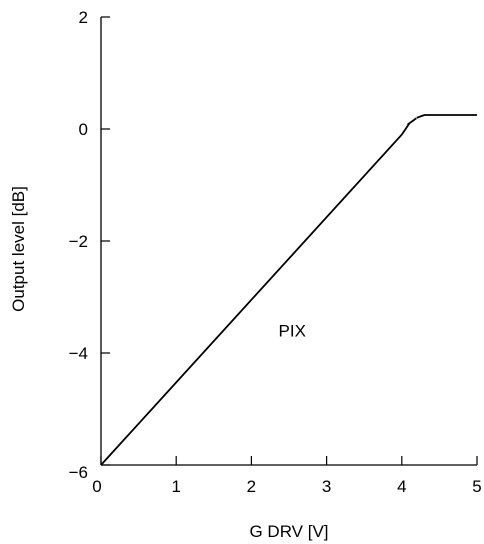 This screenshot has height=544, width=484. I want to click on annotation-label: PIX, so click(292, 331).